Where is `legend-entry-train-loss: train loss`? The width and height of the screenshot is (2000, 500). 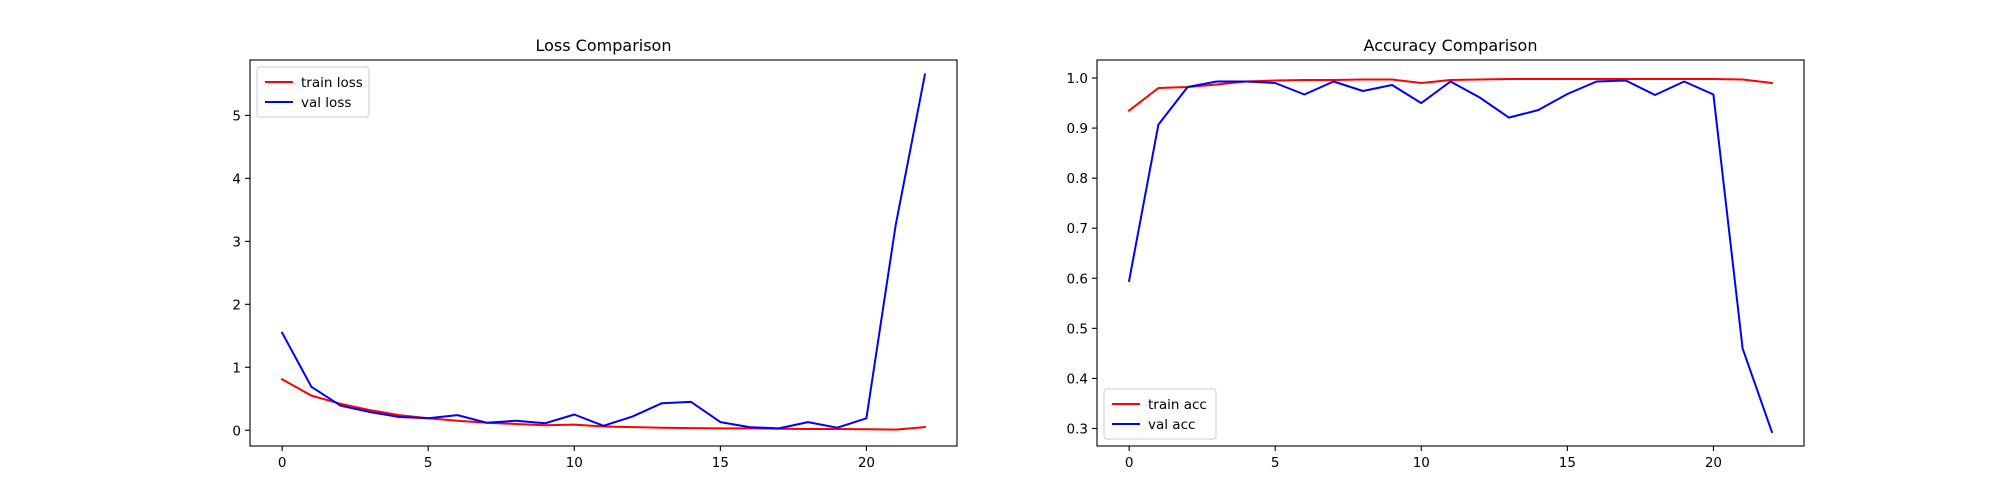
legend-entry-train-loss: train loss is located at coordinates (314, 83).